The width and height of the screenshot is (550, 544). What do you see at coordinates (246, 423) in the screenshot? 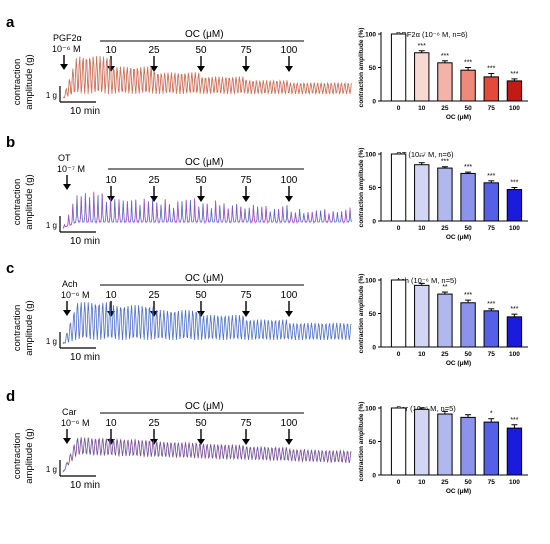
I see `dose-label-75: 75` at bounding box center [246, 423].